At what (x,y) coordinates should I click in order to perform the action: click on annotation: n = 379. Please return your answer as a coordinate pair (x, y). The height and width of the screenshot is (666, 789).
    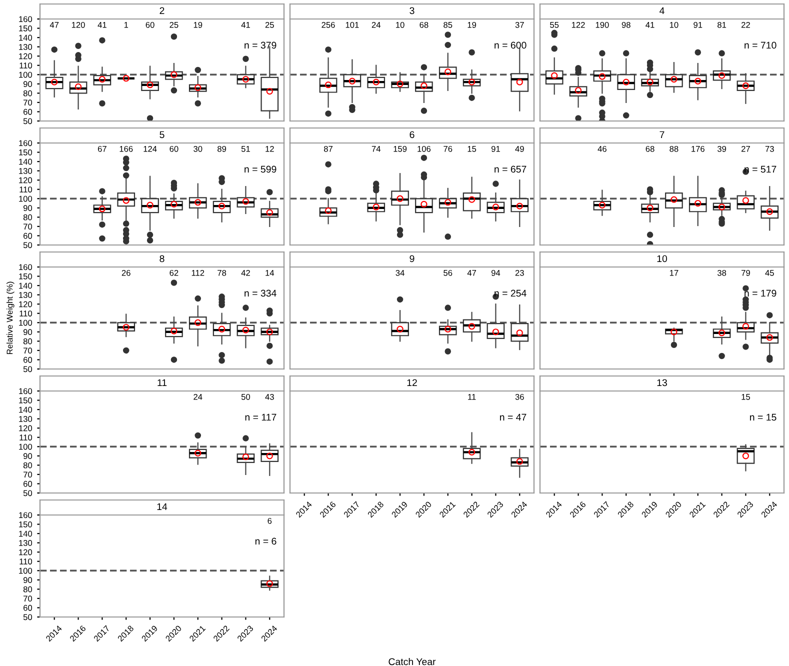
    Looking at the image, I should click on (260, 45).